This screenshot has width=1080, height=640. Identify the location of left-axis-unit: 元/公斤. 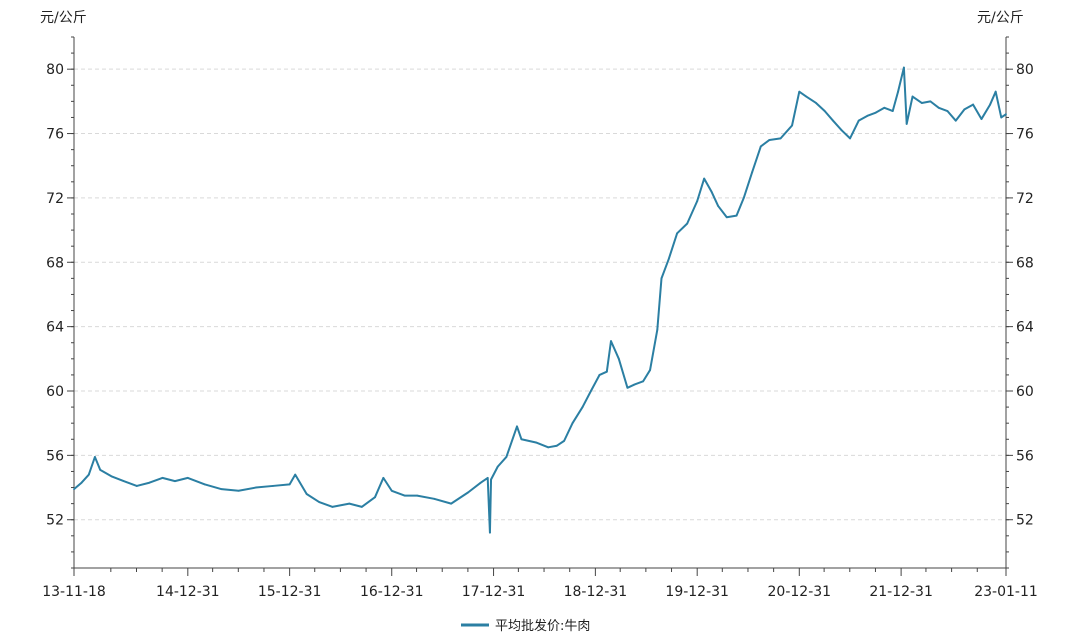
(63, 18).